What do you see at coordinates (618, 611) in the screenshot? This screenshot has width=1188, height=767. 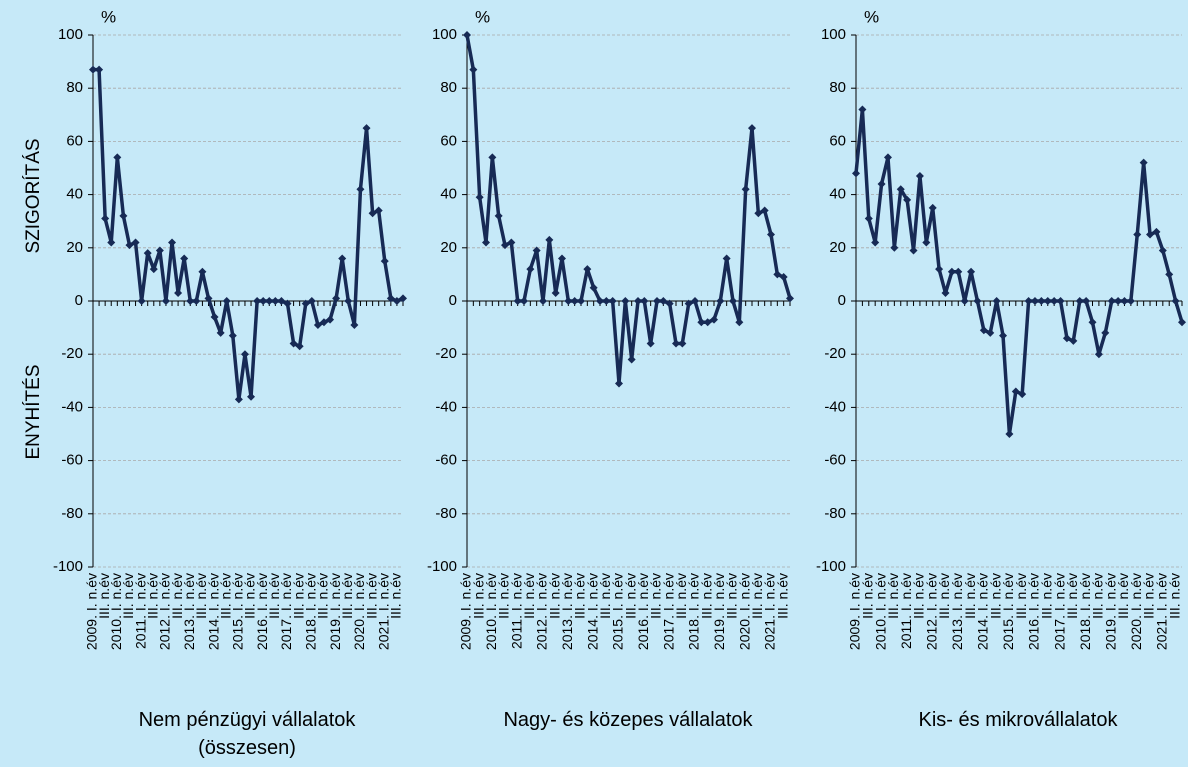 I see `x-tick-label: 2015. I. n.év` at bounding box center [618, 611].